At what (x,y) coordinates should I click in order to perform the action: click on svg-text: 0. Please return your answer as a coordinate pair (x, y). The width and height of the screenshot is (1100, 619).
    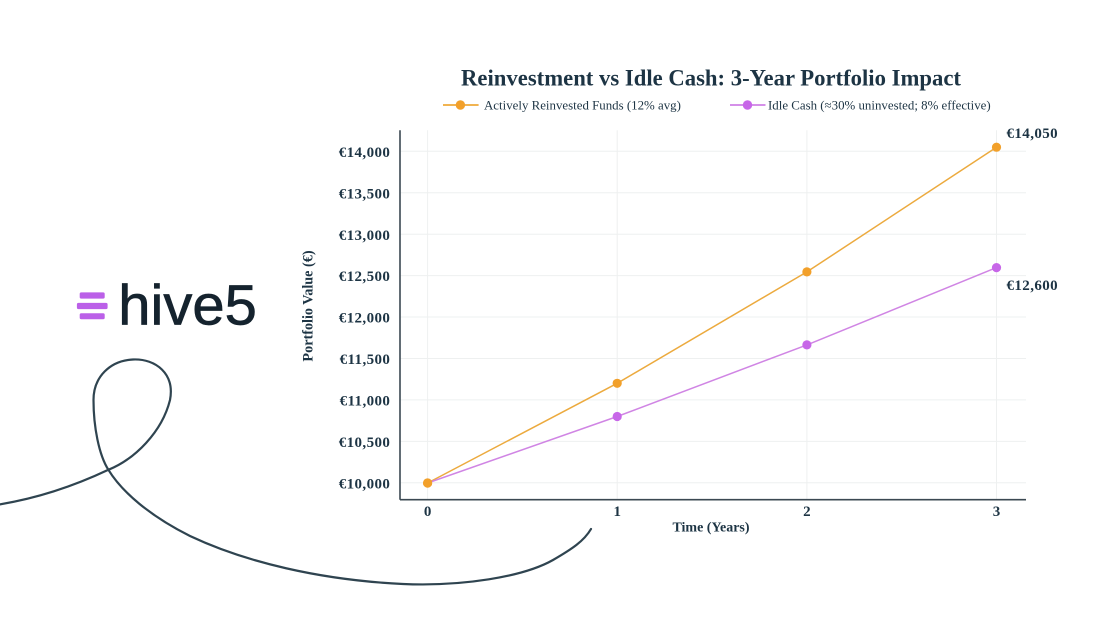
    Looking at the image, I should click on (428, 512).